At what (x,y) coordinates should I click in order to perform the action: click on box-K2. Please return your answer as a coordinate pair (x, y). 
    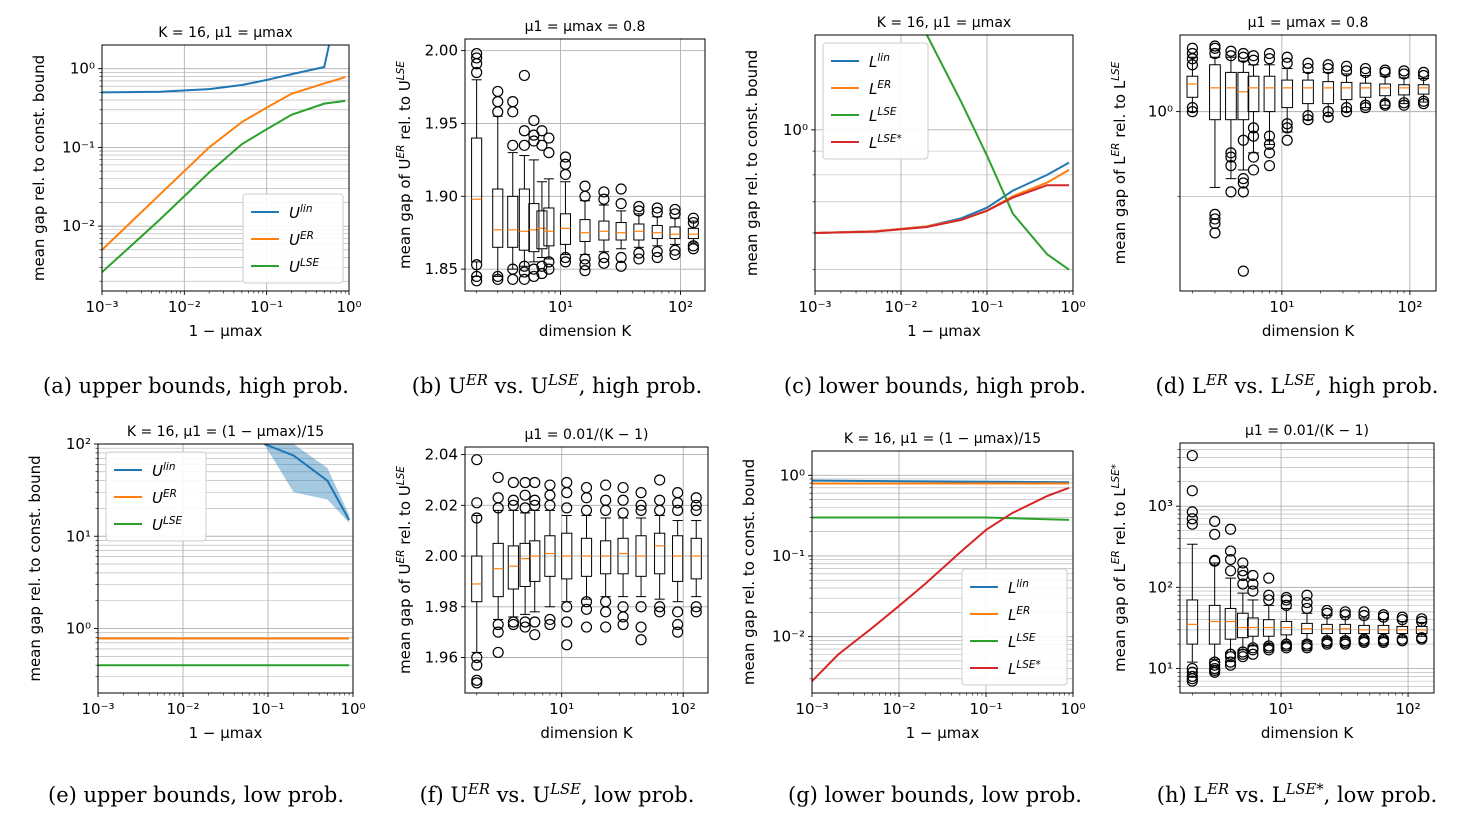
    Looking at the image, I should click on (1192, 80).